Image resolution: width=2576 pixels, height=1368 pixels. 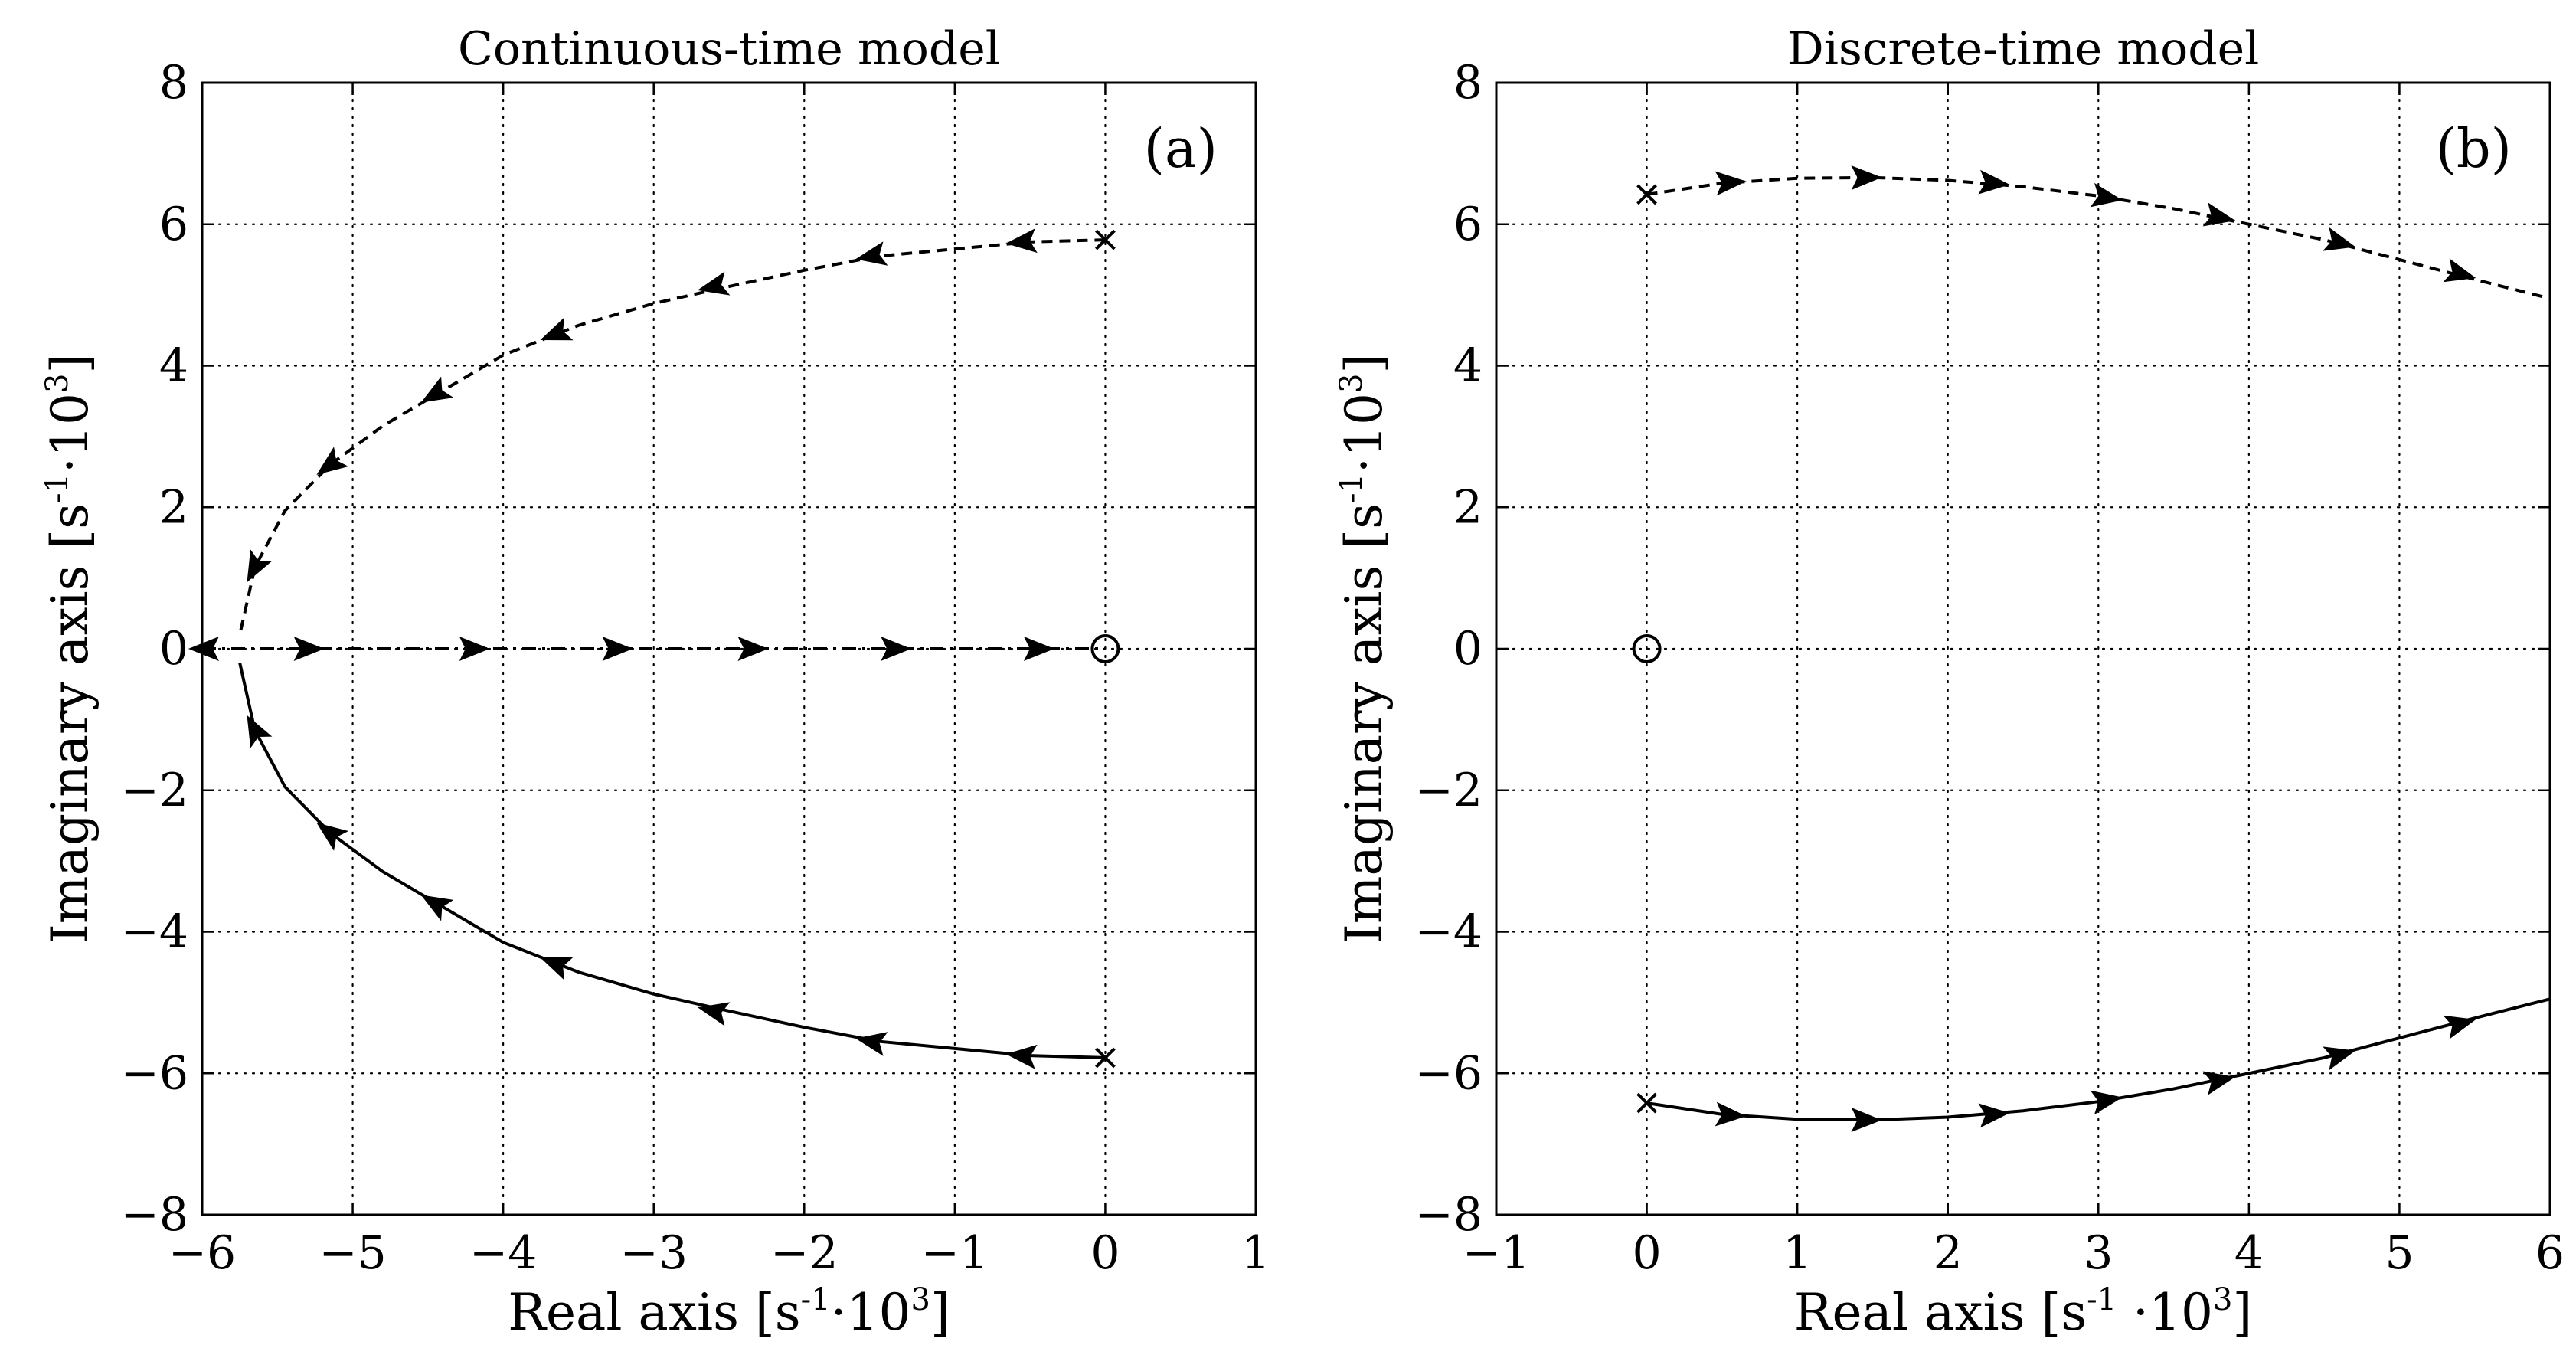 I want to click on x-tick-label: 6, so click(x=2550, y=1253).